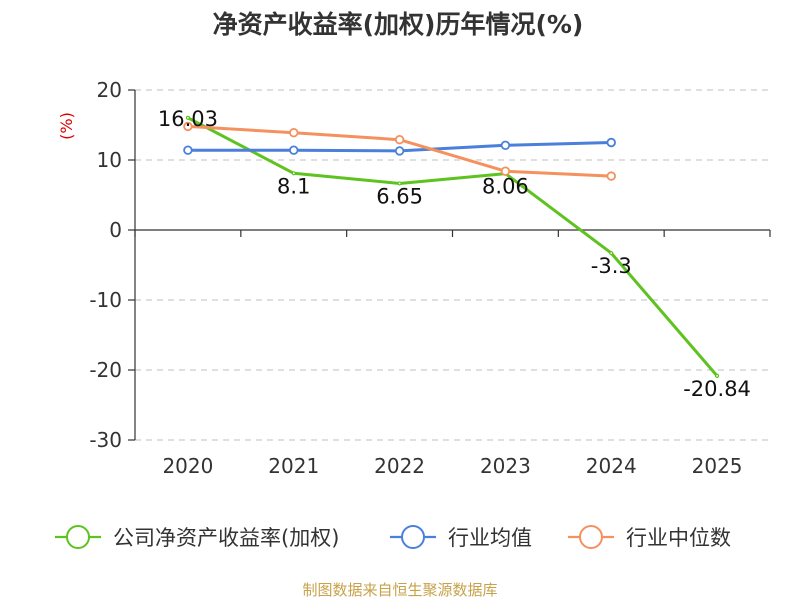 The width and height of the screenshot is (800, 600). I want to click on y-tick-label: -30, so click(105, 440).